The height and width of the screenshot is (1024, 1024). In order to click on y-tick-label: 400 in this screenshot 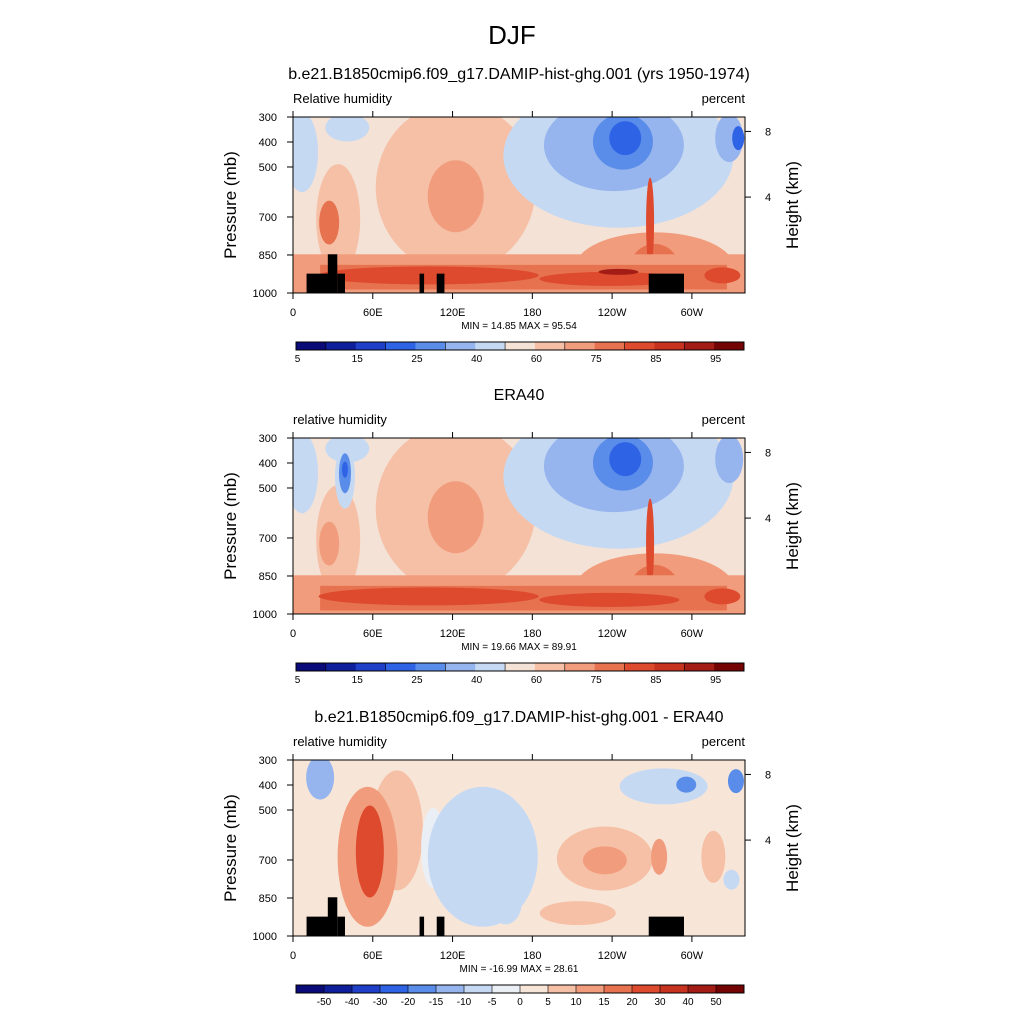, I will do `click(268, 464)`.